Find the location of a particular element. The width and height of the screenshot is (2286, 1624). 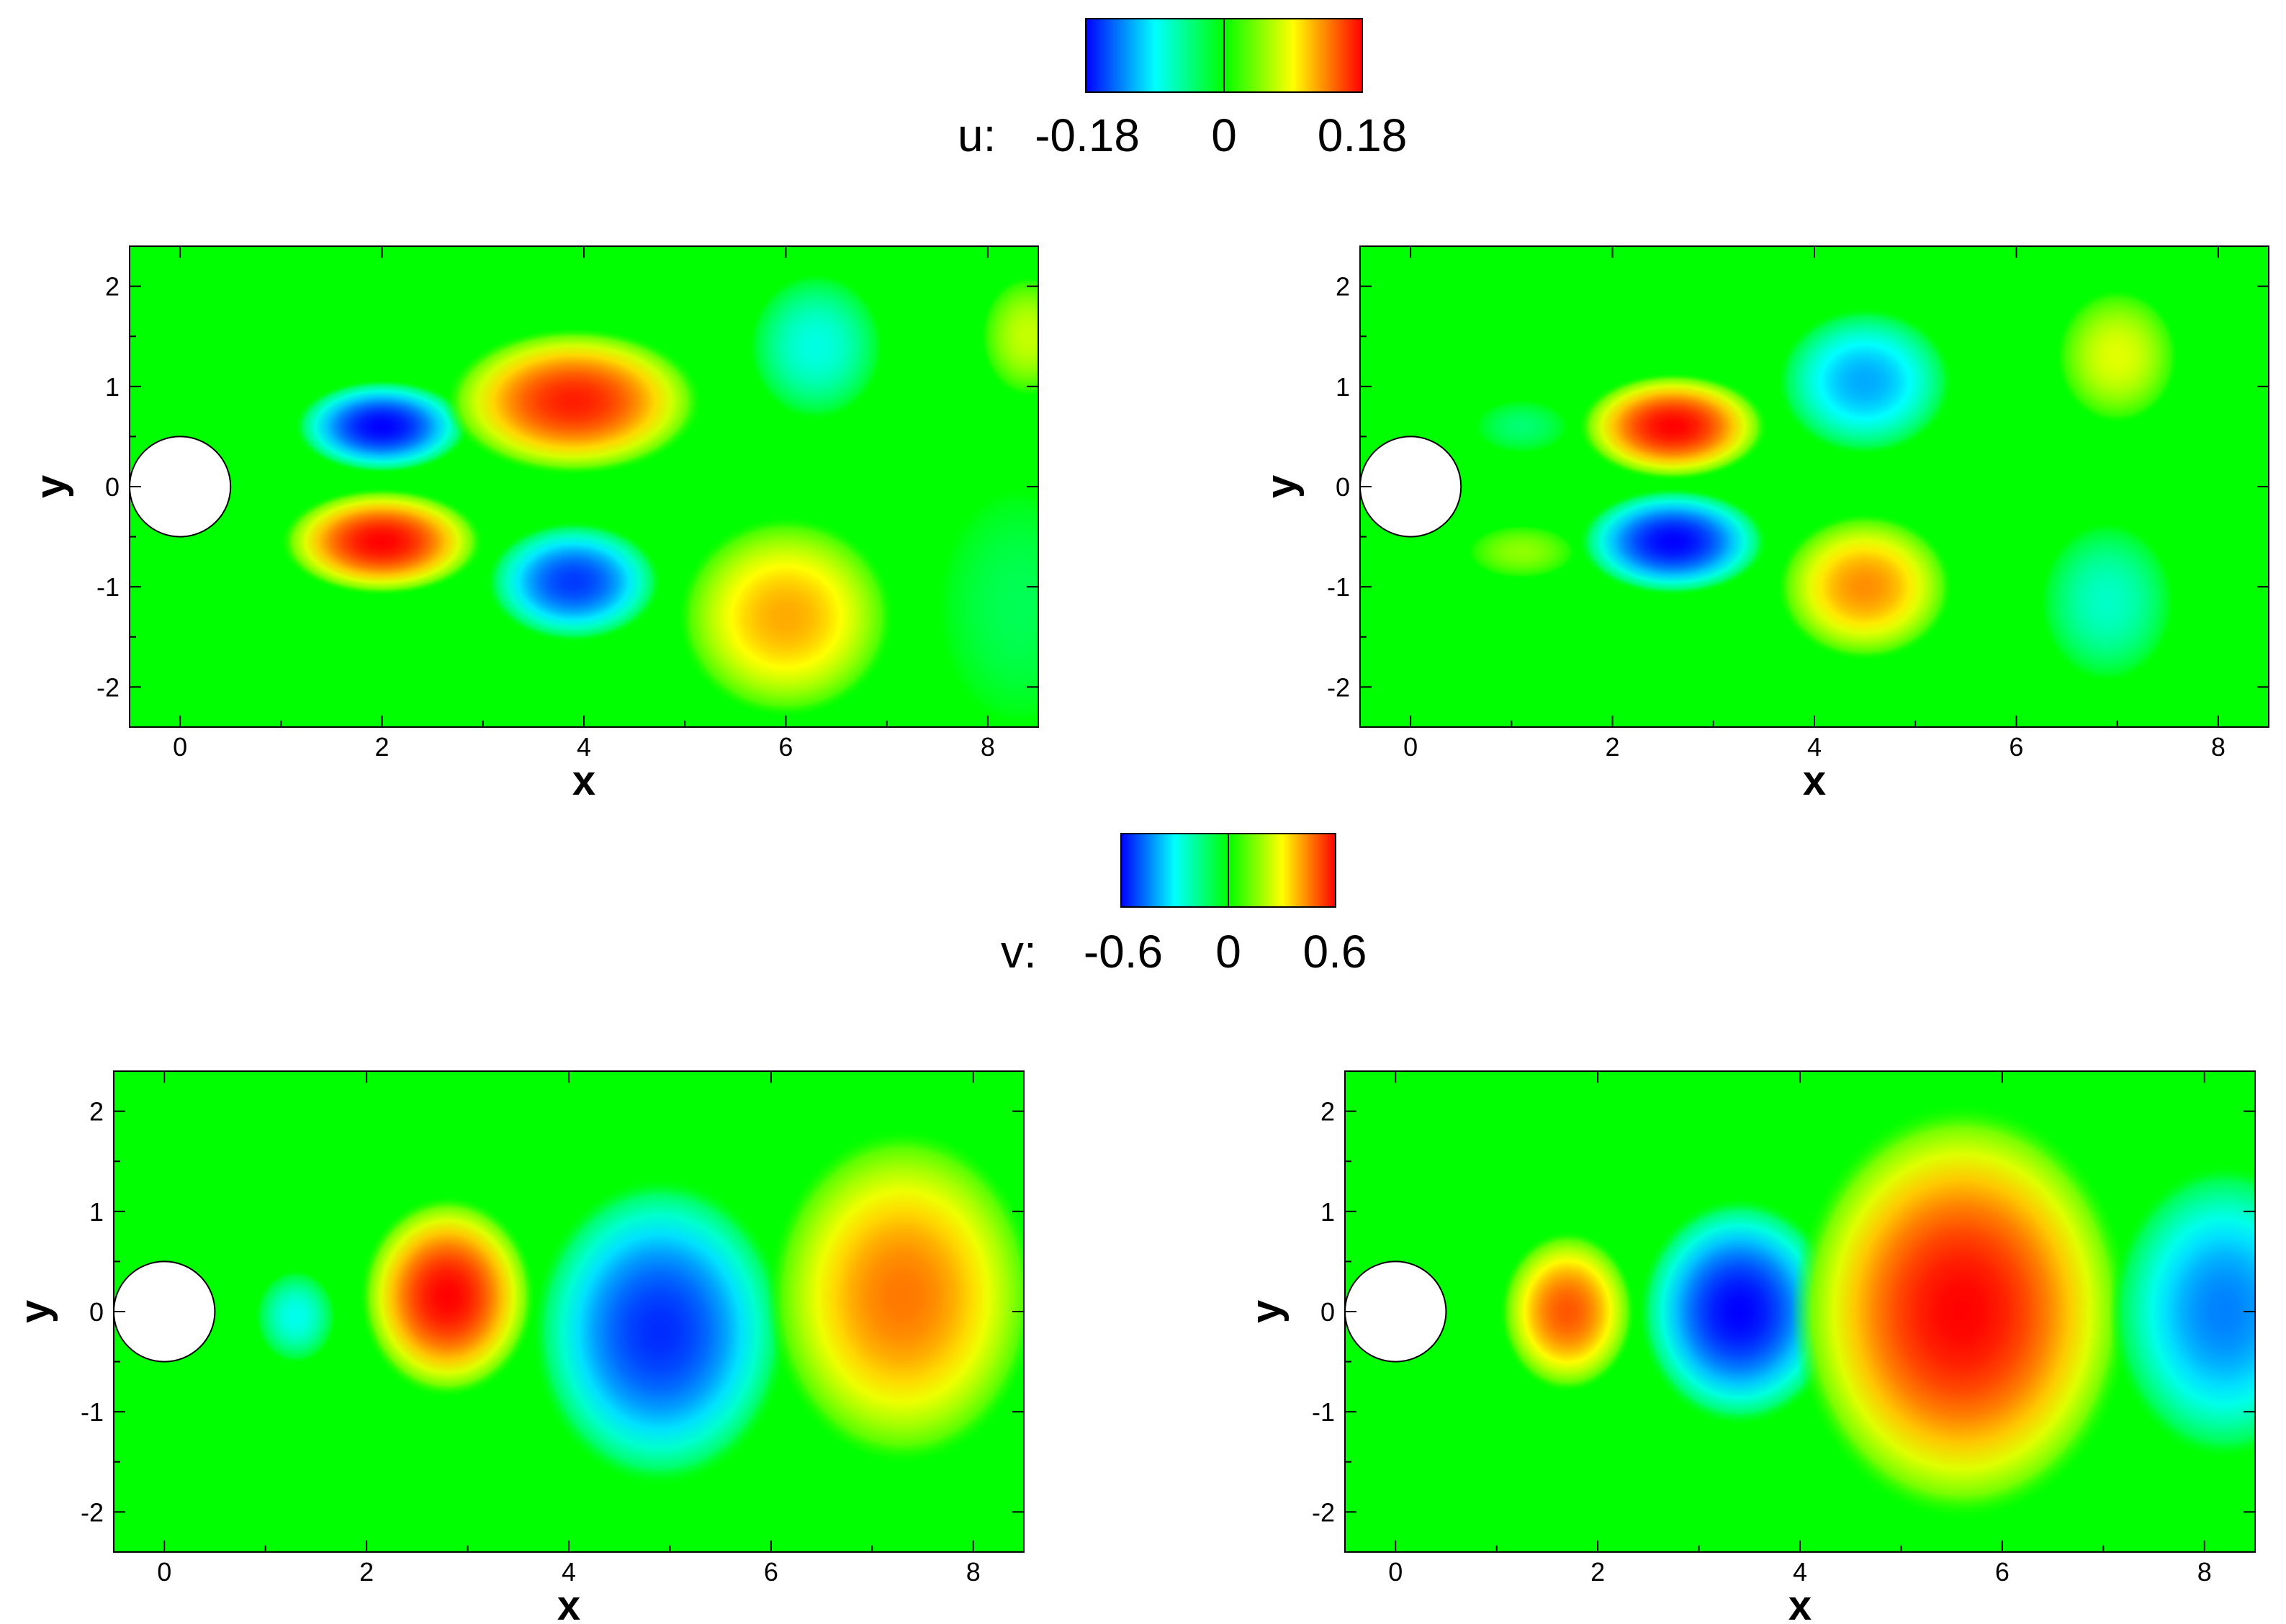

colorbar-v-label: v: is located at coordinates (1019, 952).